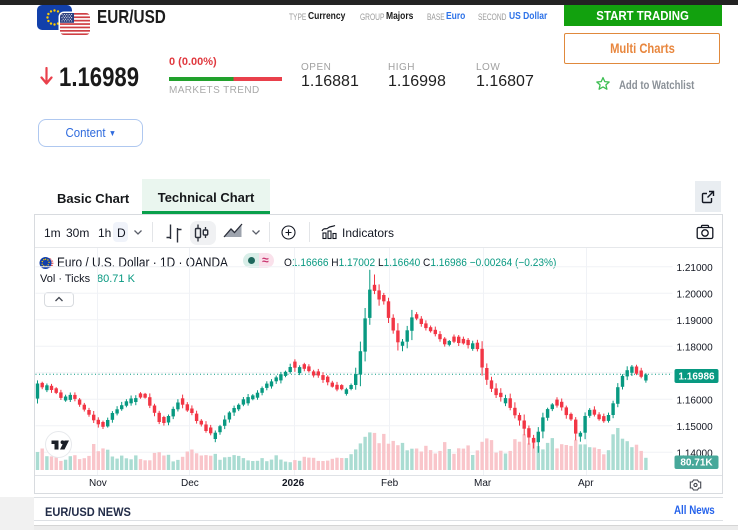  I want to click on svg-text: 1.16986, so click(696, 377).